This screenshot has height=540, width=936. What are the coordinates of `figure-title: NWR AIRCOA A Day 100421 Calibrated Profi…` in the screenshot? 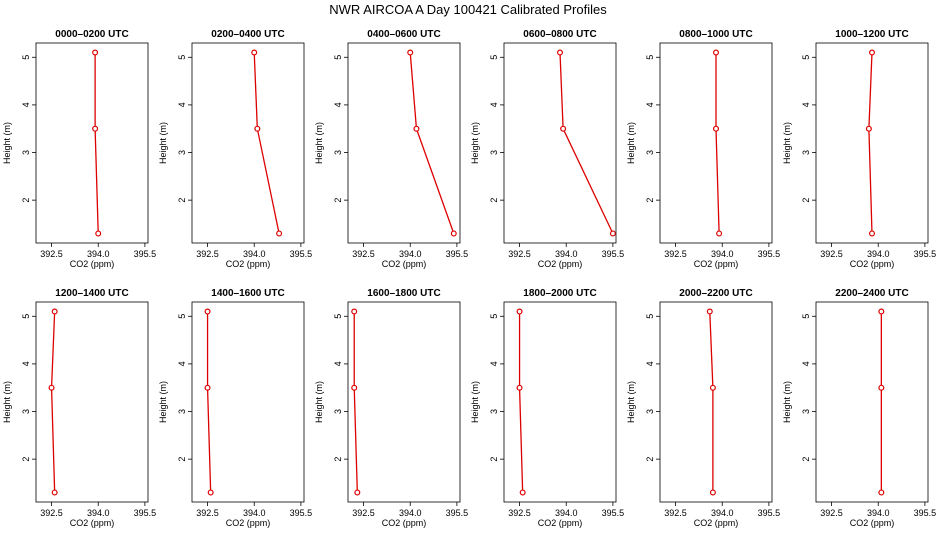 It's located at (468, 9).